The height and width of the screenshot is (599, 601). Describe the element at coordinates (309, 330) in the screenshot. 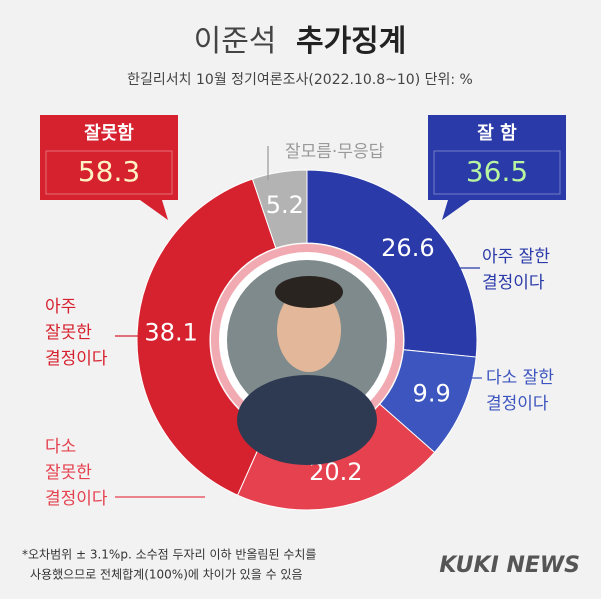

I see `photo-face` at that location.